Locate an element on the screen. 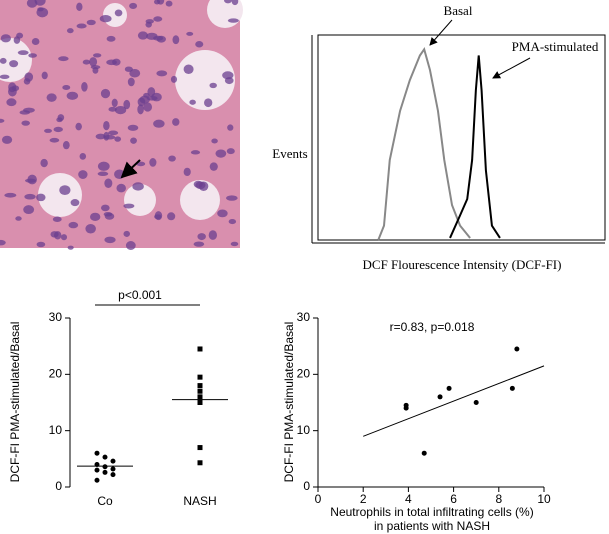 The width and height of the screenshot is (609, 534). x-axis-label: in patients with NASH is located at coordinates (432, 526).